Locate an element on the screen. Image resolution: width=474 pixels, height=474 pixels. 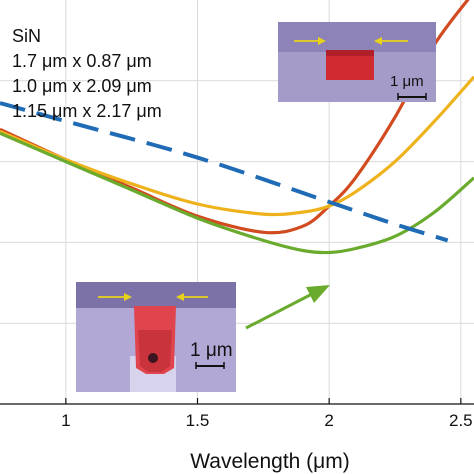
x-tick-label: 1 is located at coordinates (65, 420).